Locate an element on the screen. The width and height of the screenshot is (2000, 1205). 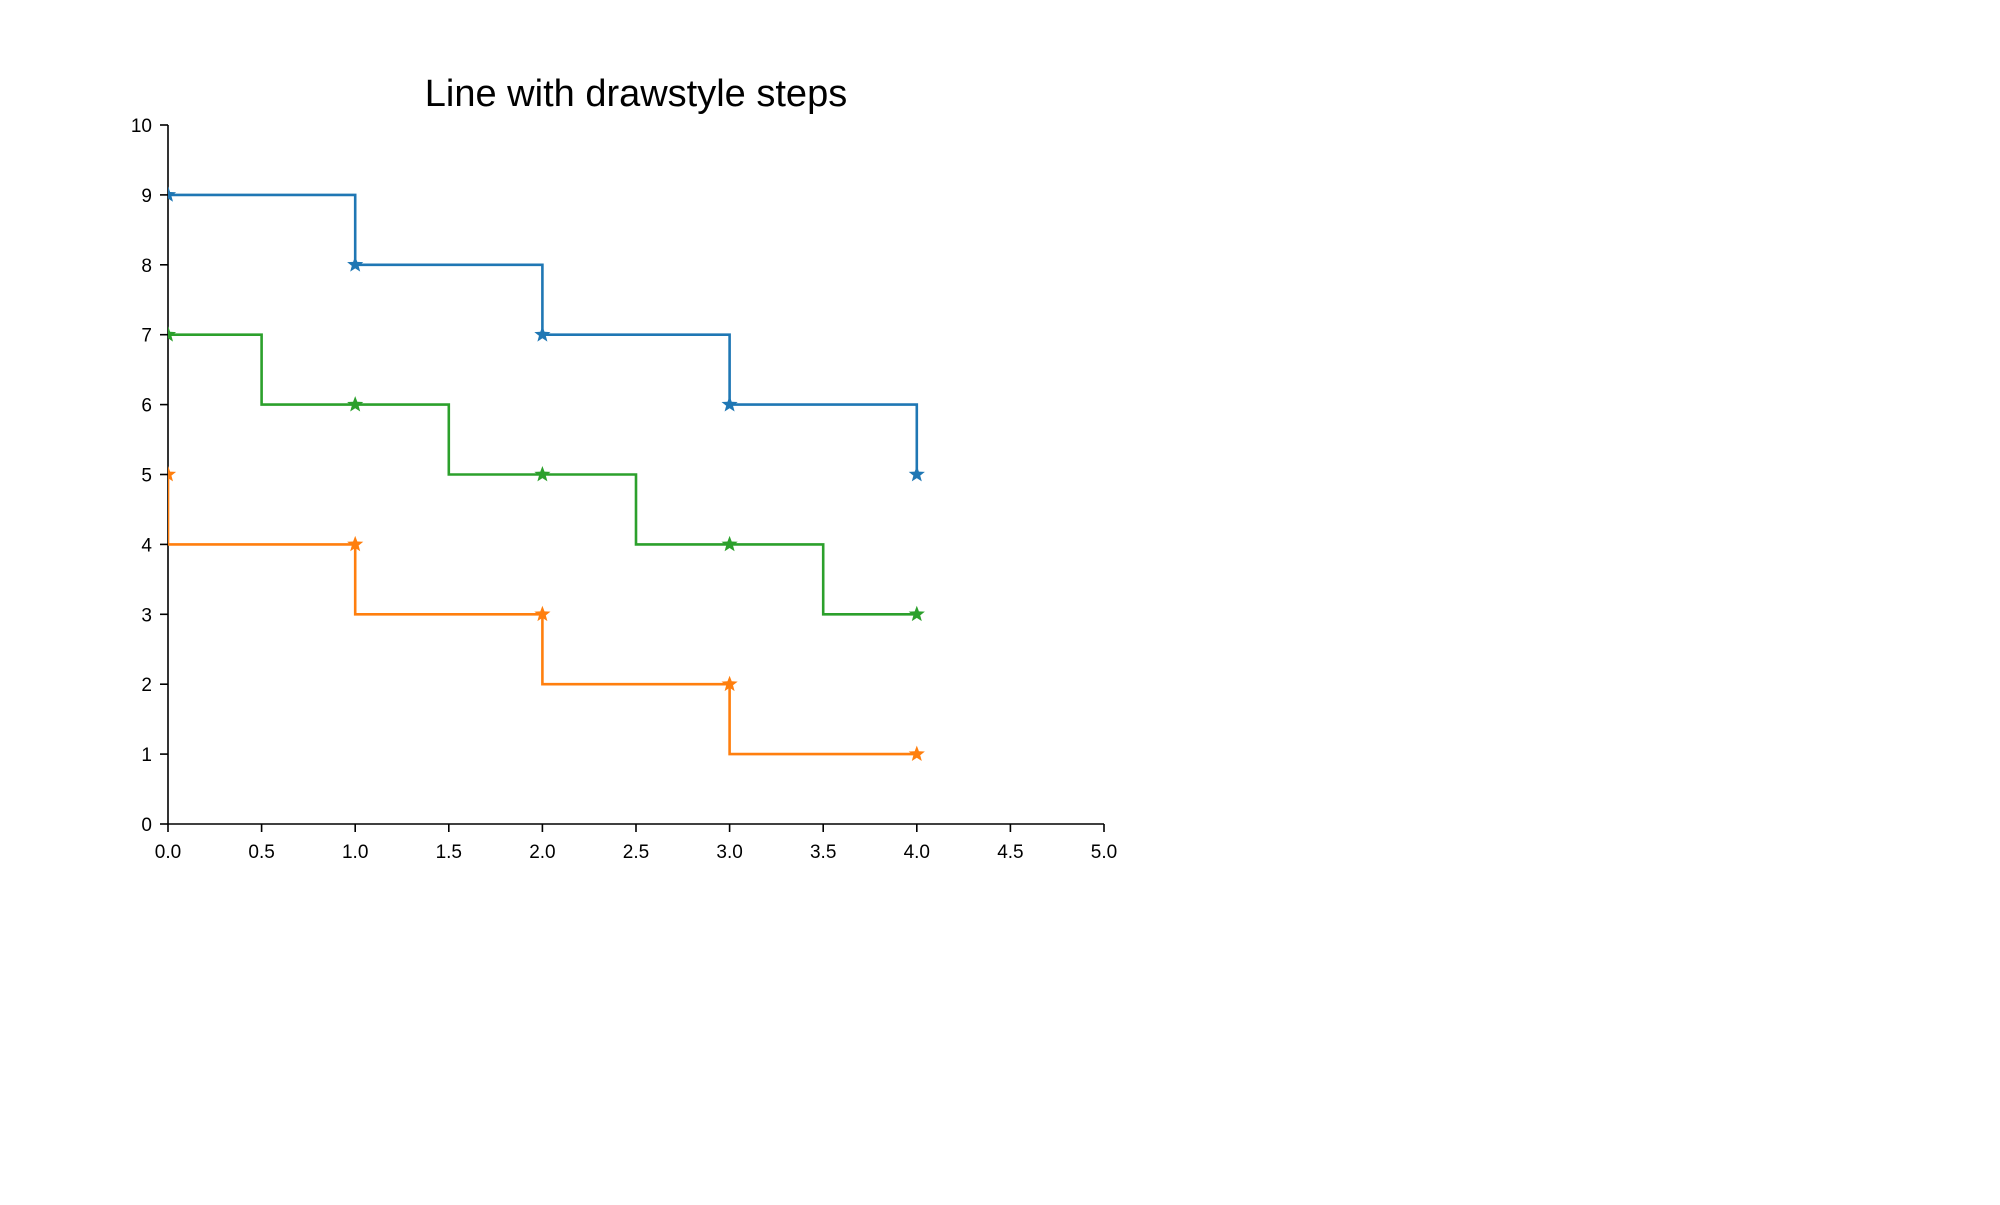
y-tick-label: 7 is located at coordinates (146, 336).